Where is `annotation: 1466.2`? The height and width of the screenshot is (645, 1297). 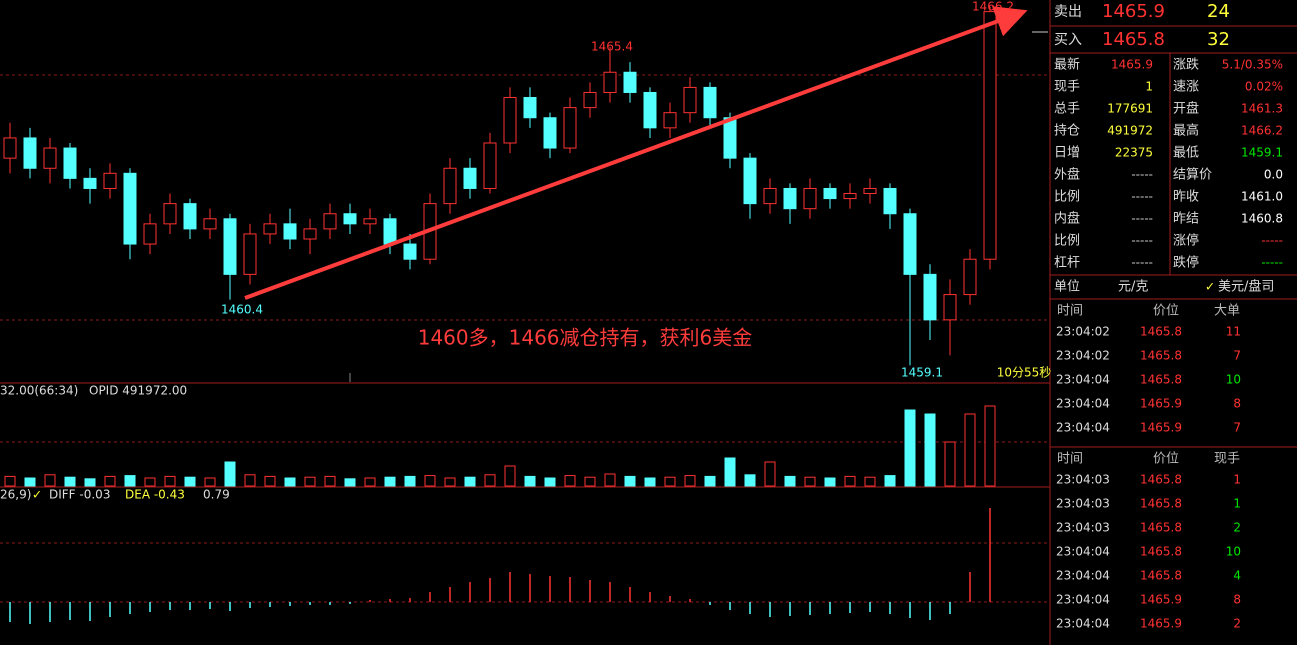
annotation: 1466.2 is located at coordinates (993, 7).